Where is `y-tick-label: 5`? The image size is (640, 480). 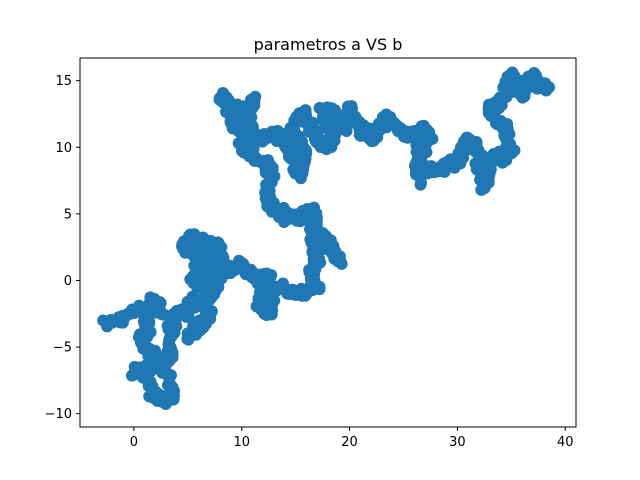 y-tick-label: 5 is located at coordinates (68, 214).